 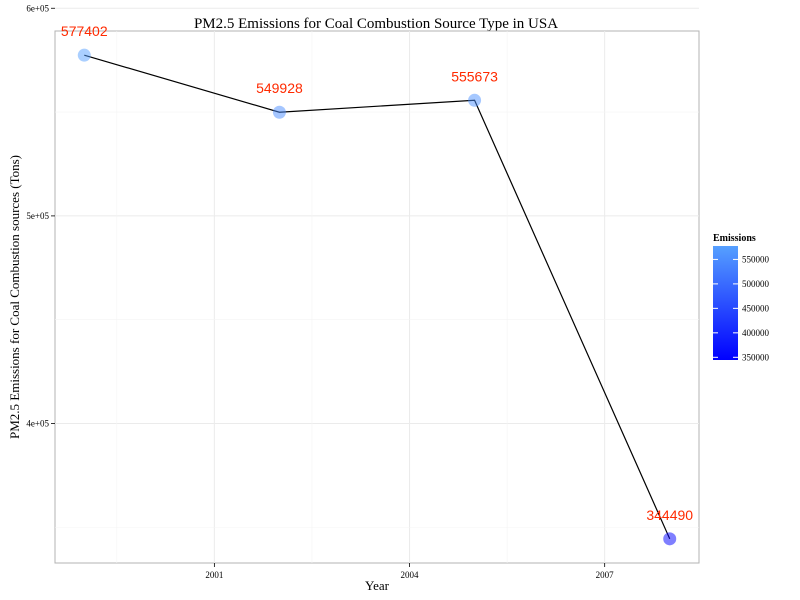 What do you see at coordinates (410, 575) in the screenshot?
I see `x-tick-label: 2004` at bounding box center [410, 575].